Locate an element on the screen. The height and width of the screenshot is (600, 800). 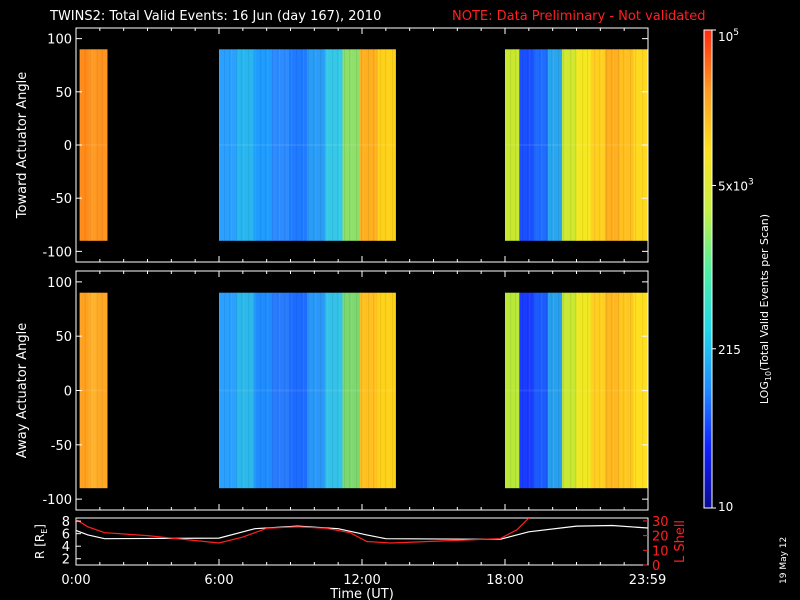
y-tick-label: 2 is located at coordinates (66, 560).